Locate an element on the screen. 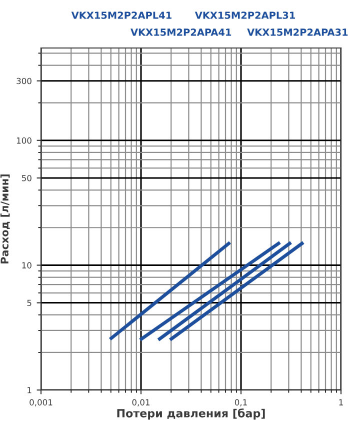 The height and width of the screenshot is (424, 348). y-axis-title: Расход [л/мин] is located at coordinates (5, 219).